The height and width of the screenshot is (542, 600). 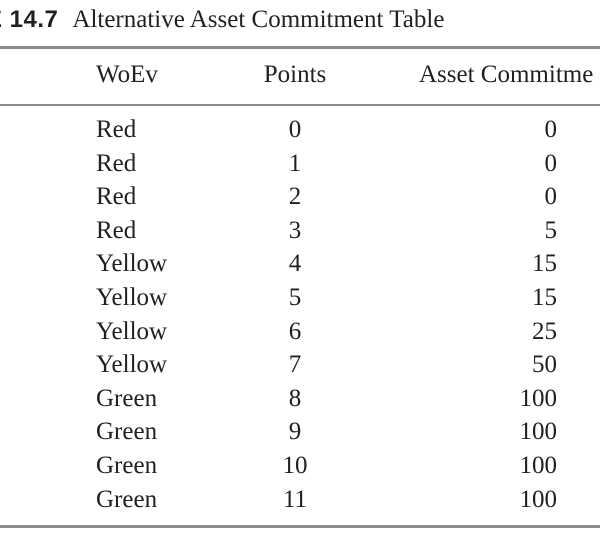 I want to click on header-rule, so click(x=300, y=105).